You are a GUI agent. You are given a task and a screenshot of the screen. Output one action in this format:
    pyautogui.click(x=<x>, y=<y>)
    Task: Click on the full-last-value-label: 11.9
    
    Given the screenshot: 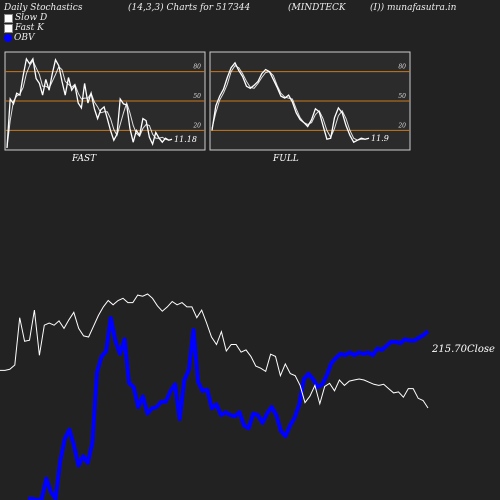 What is the action you would take?
    pyautogui.click(x=380, y=138)
    